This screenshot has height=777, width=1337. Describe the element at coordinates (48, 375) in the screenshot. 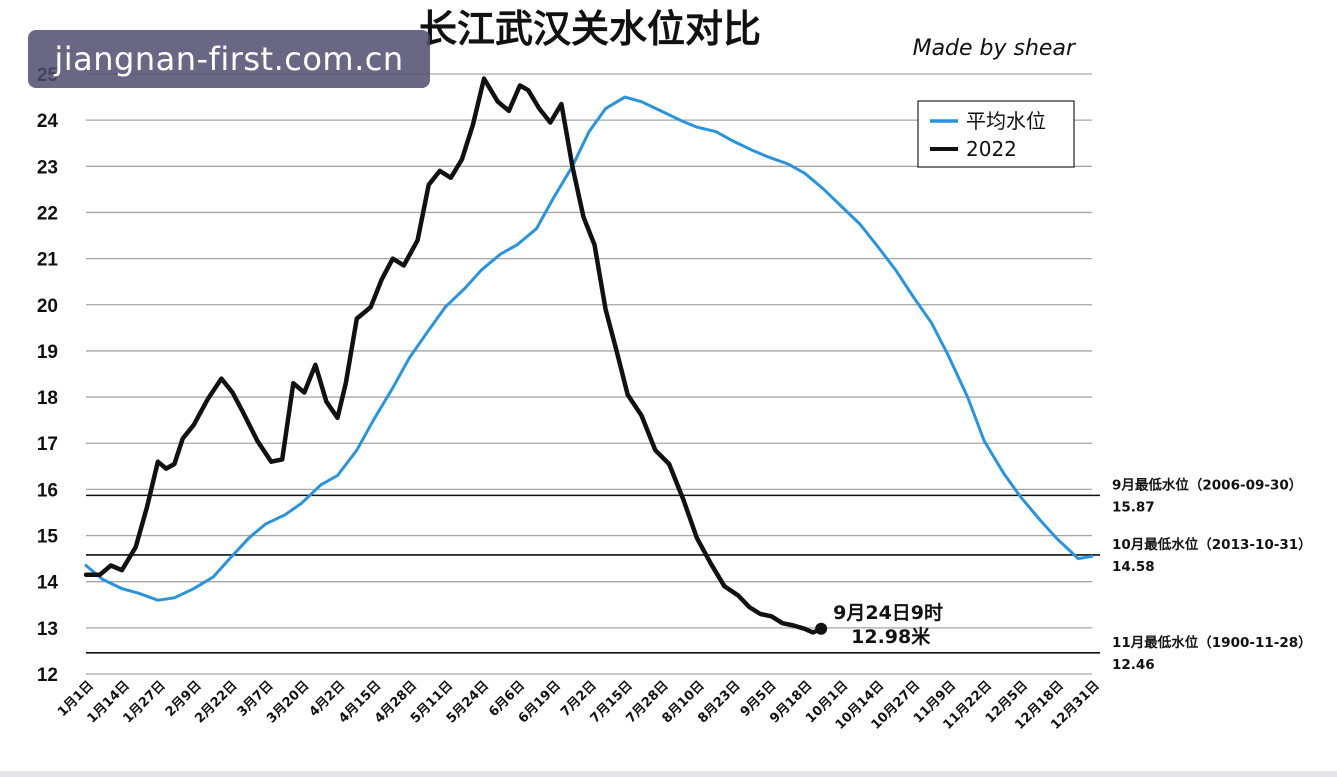

I see `y-axis-ticks: 1213141516171819202122232425` at that location.